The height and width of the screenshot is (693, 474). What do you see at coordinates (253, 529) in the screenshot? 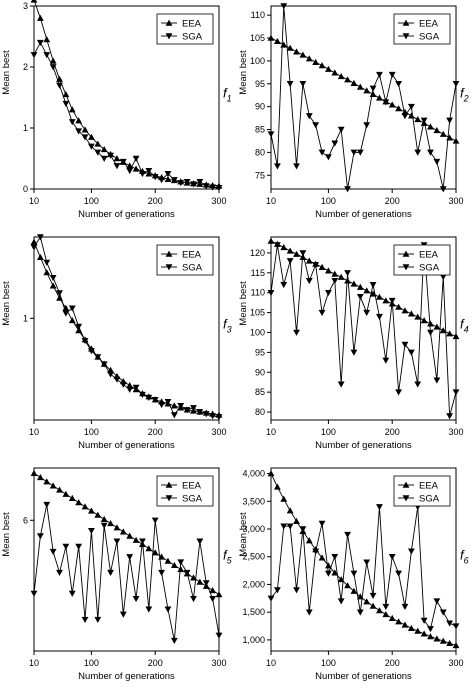
I see `y-tick-label: 3,000` at bounding box center [253, 529].